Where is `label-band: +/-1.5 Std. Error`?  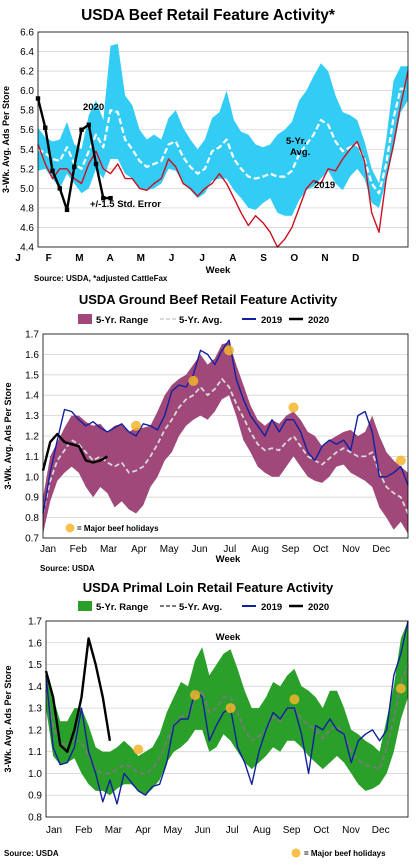 label-band: +/-1.5 Std. Error is located at coordinates (125, 204).